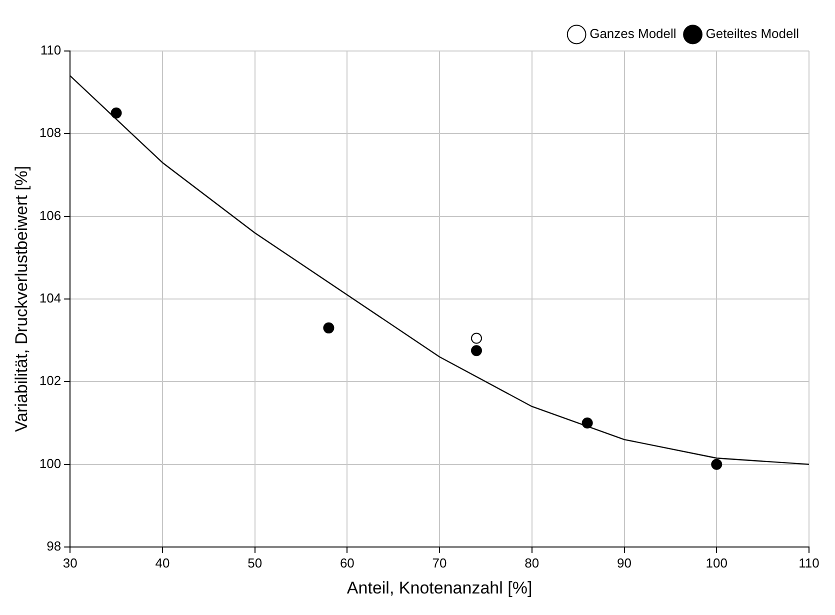 This screenshot has width=835, height=615. What do you see at coordinates (70, 562) in the screenshot?
I see `x-tick-label: 30` at bounding box center [70, 562].